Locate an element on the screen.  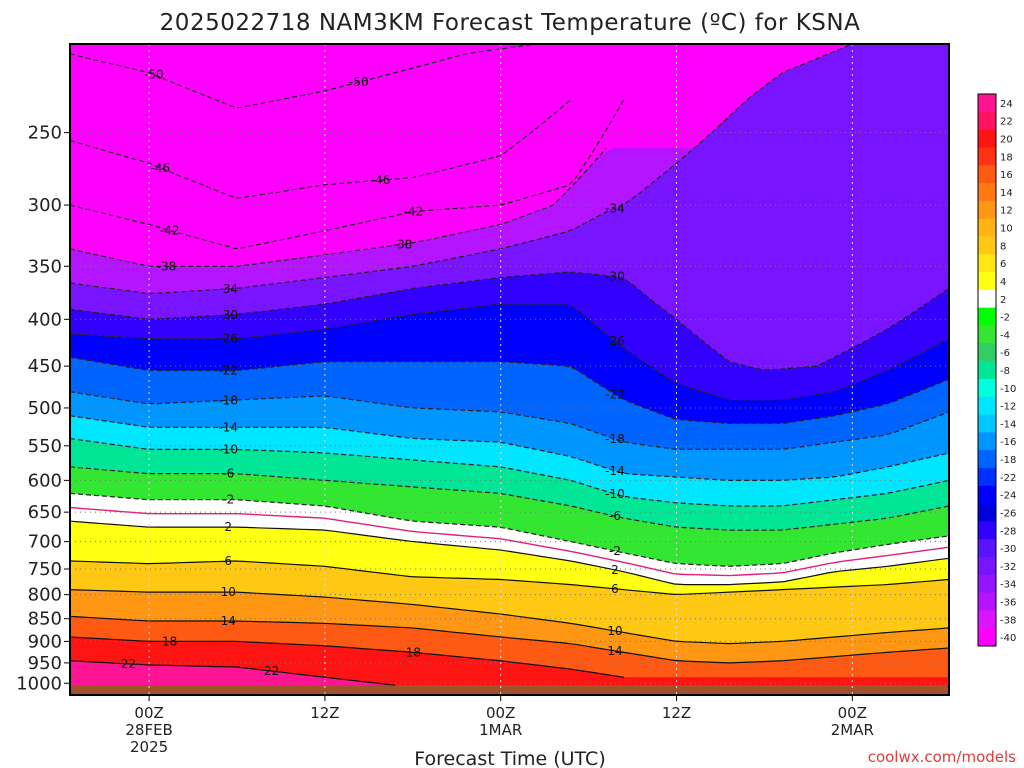
contour-label: -46 is located at coordinates (160, 168).